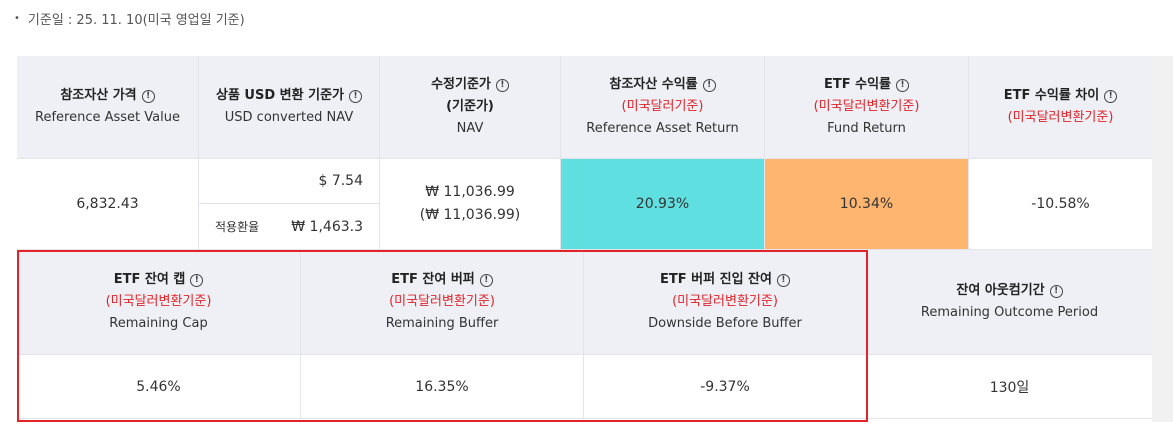  What do you see at coordinates (470, 215) in the screenshot?
I see `nav-base-value: (₩ 11,036.99)` at bounding box center [470, 215].